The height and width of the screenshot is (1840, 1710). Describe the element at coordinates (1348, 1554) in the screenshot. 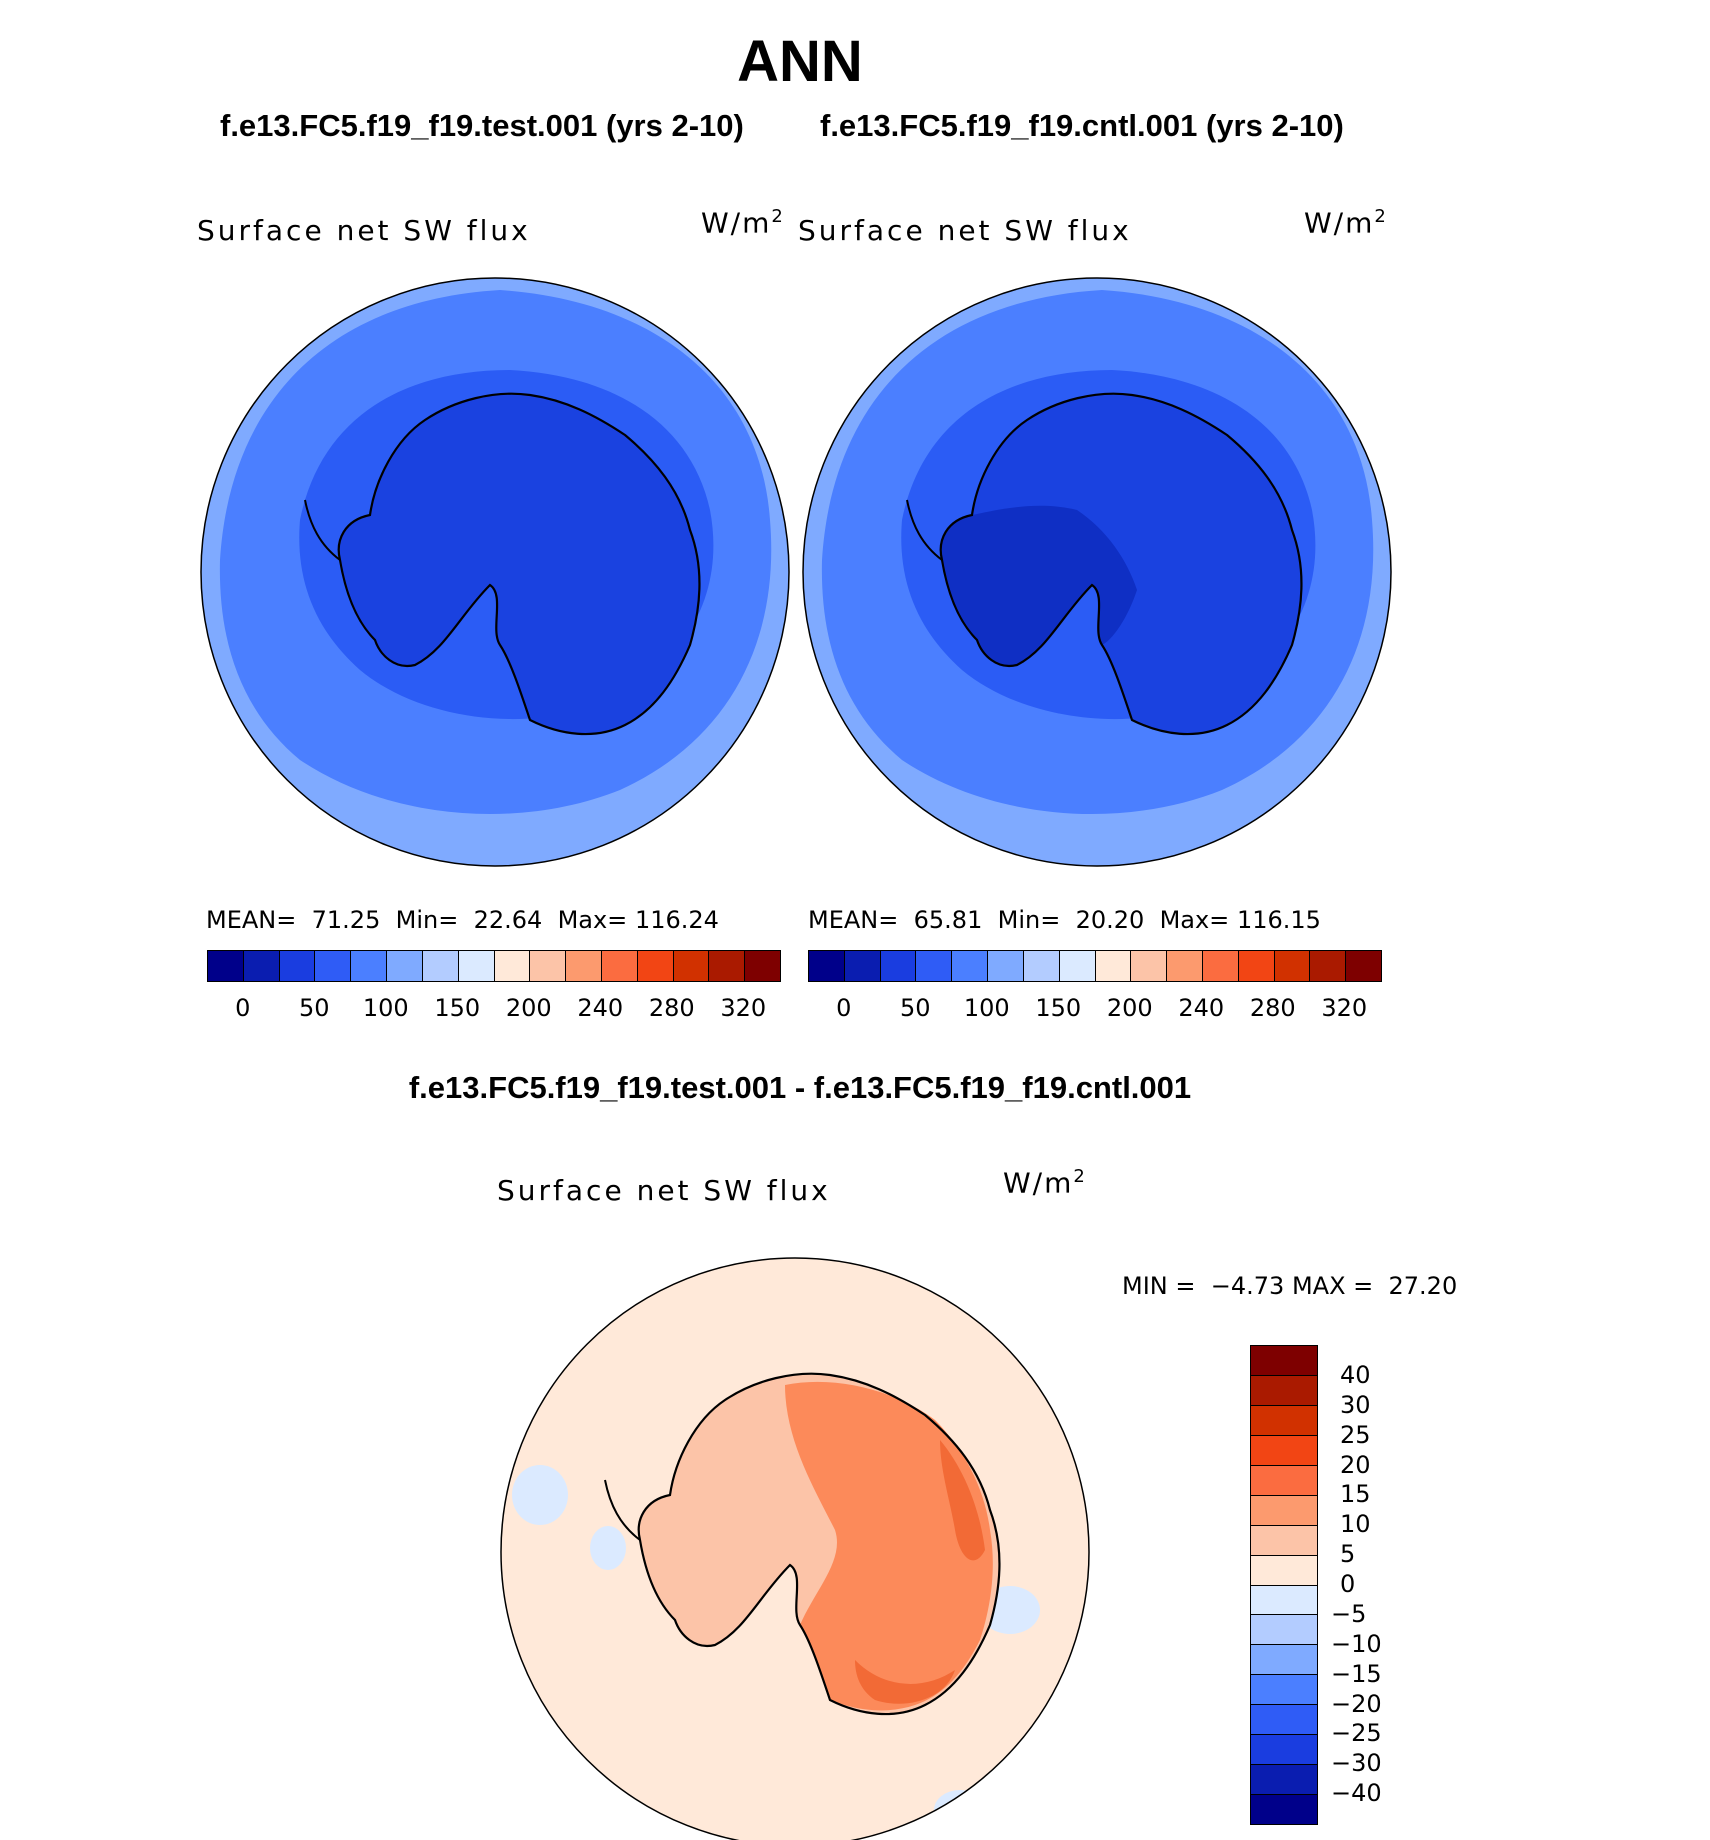

I see `colorbar-tick-label: 5` at that location.